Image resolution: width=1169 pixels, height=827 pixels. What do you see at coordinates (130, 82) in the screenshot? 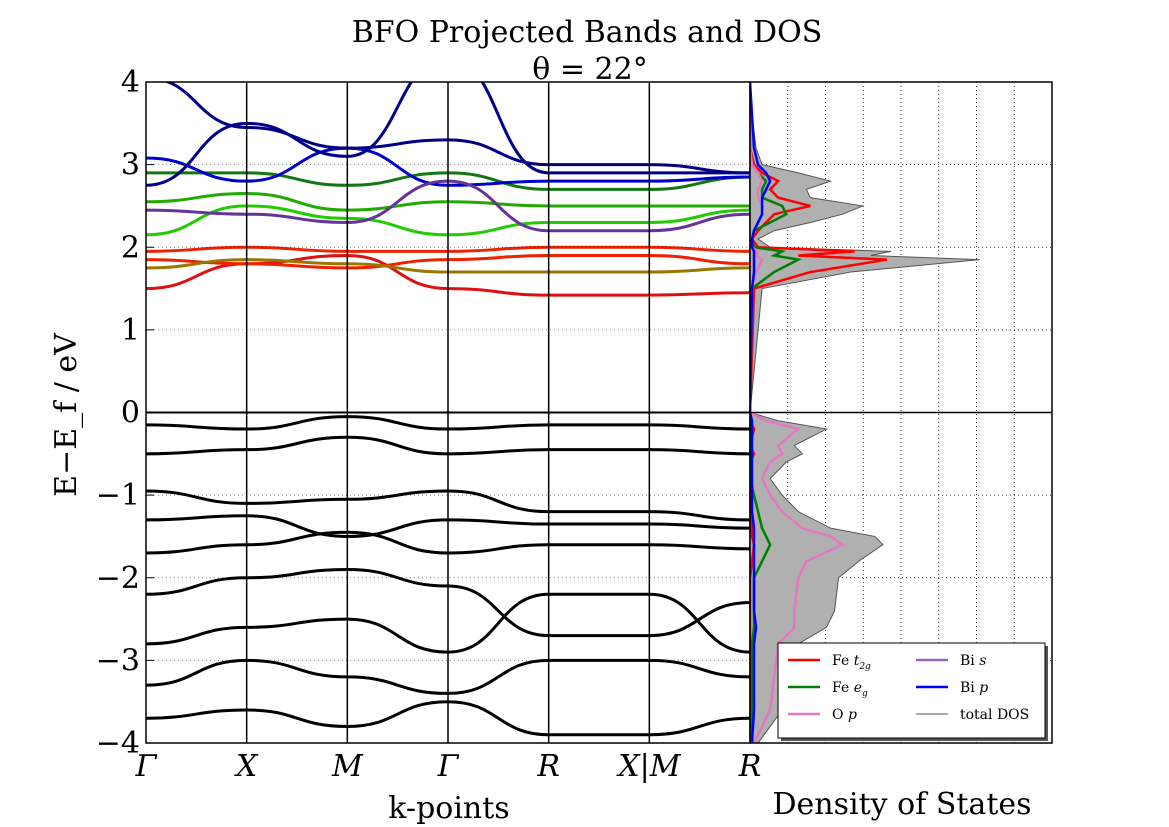
I see `y-tick-label: 4` at bounding box center [130, 82].